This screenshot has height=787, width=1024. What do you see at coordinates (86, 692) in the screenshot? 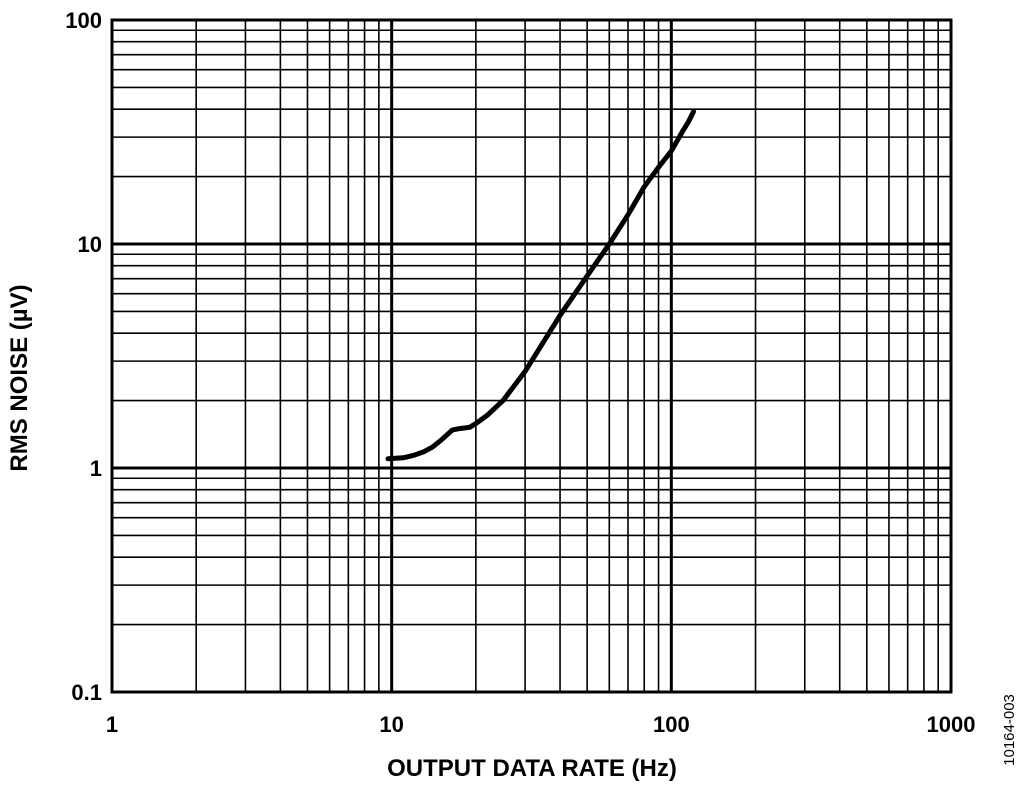
I see `y-tick-label: 0.1` at bounding box center [86, 692].